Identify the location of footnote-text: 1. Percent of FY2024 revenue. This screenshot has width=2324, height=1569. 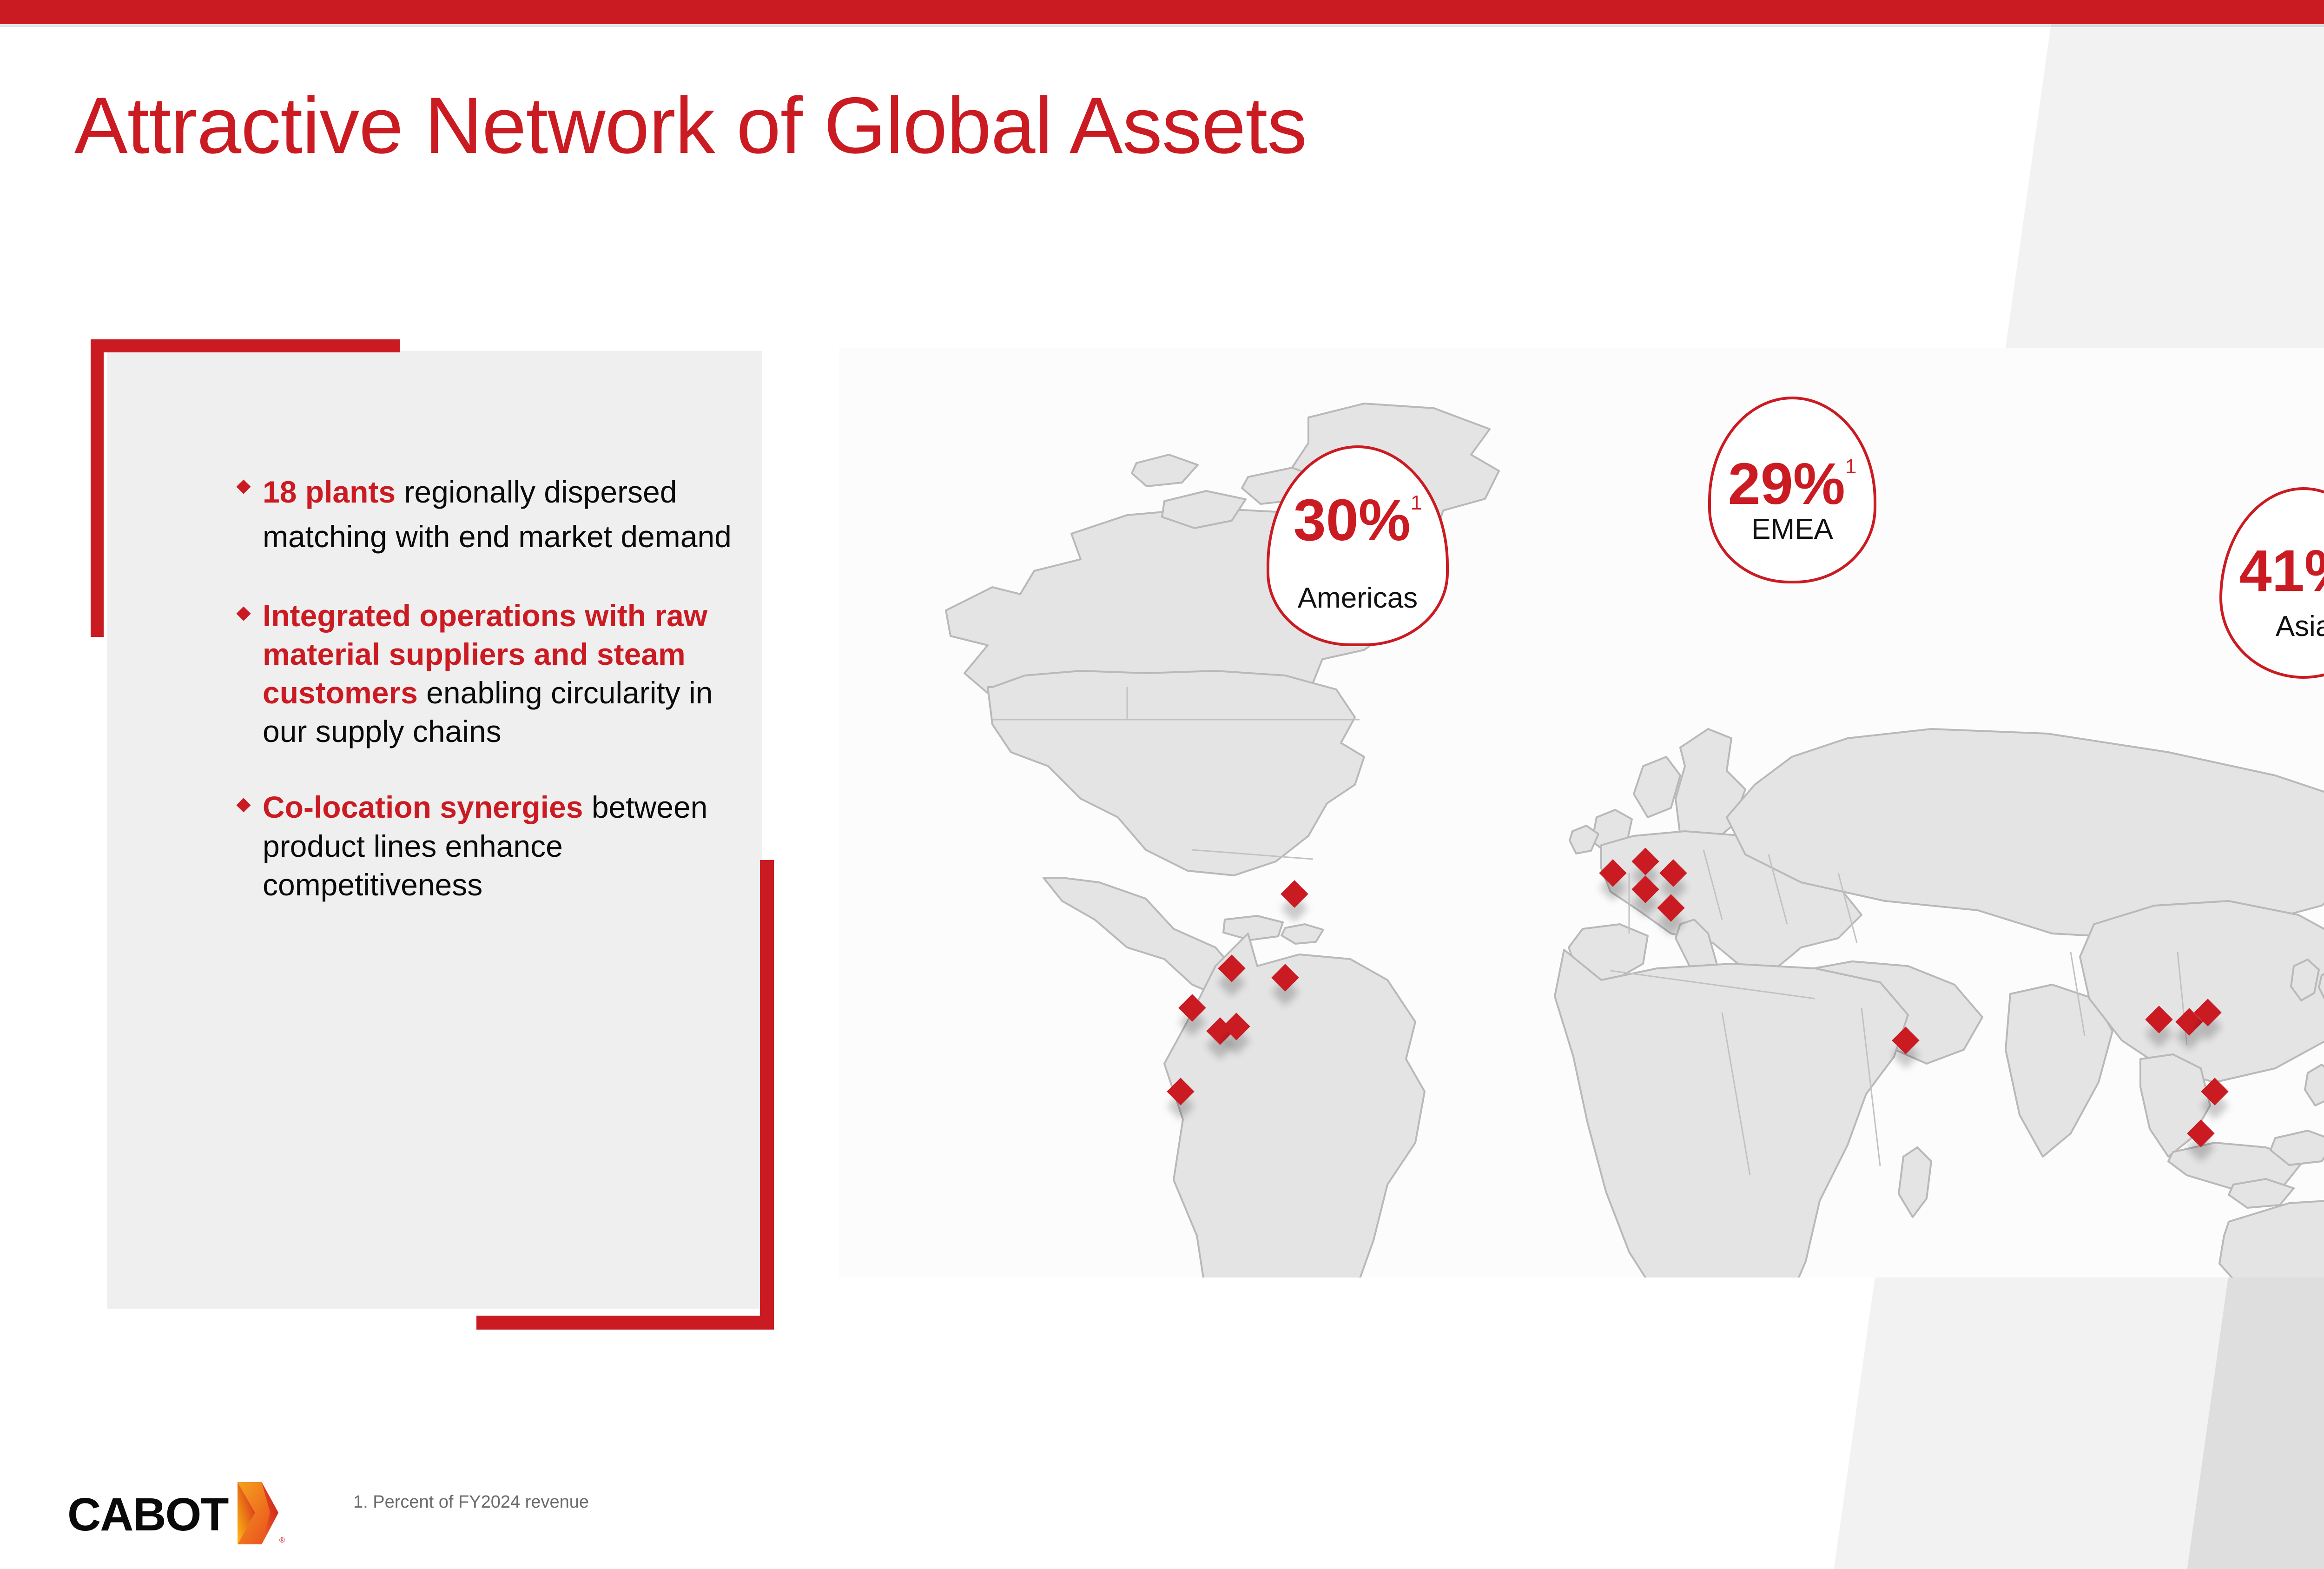
(471, 1502).